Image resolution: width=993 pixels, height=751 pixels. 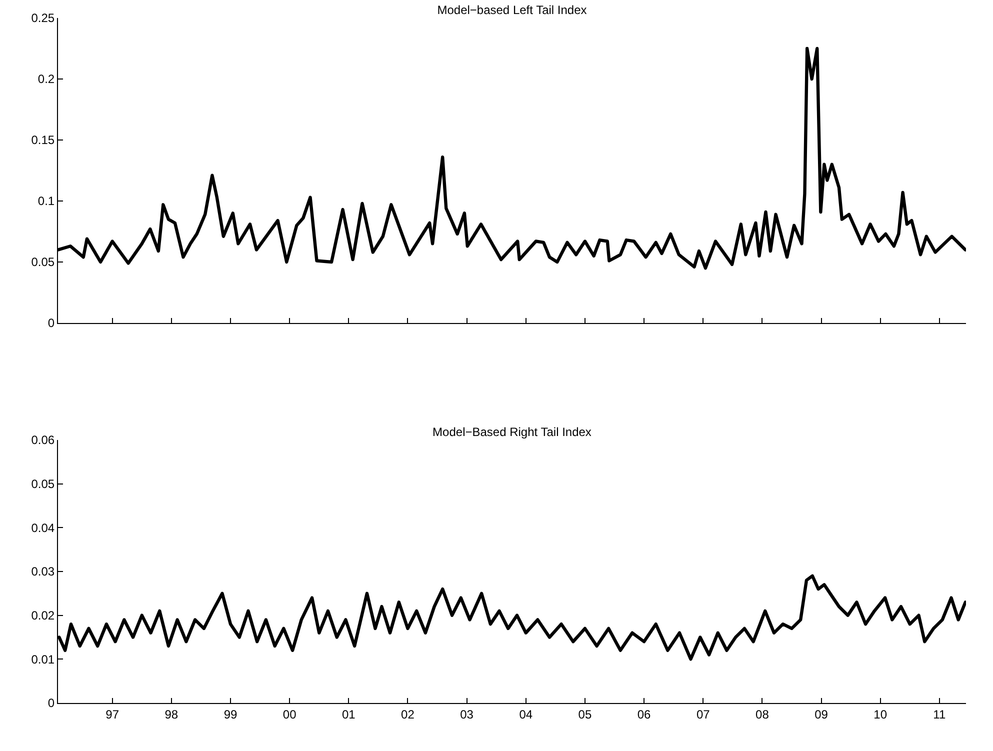 I want to click on x-tick-label: 05, so click(x=585, y=714).